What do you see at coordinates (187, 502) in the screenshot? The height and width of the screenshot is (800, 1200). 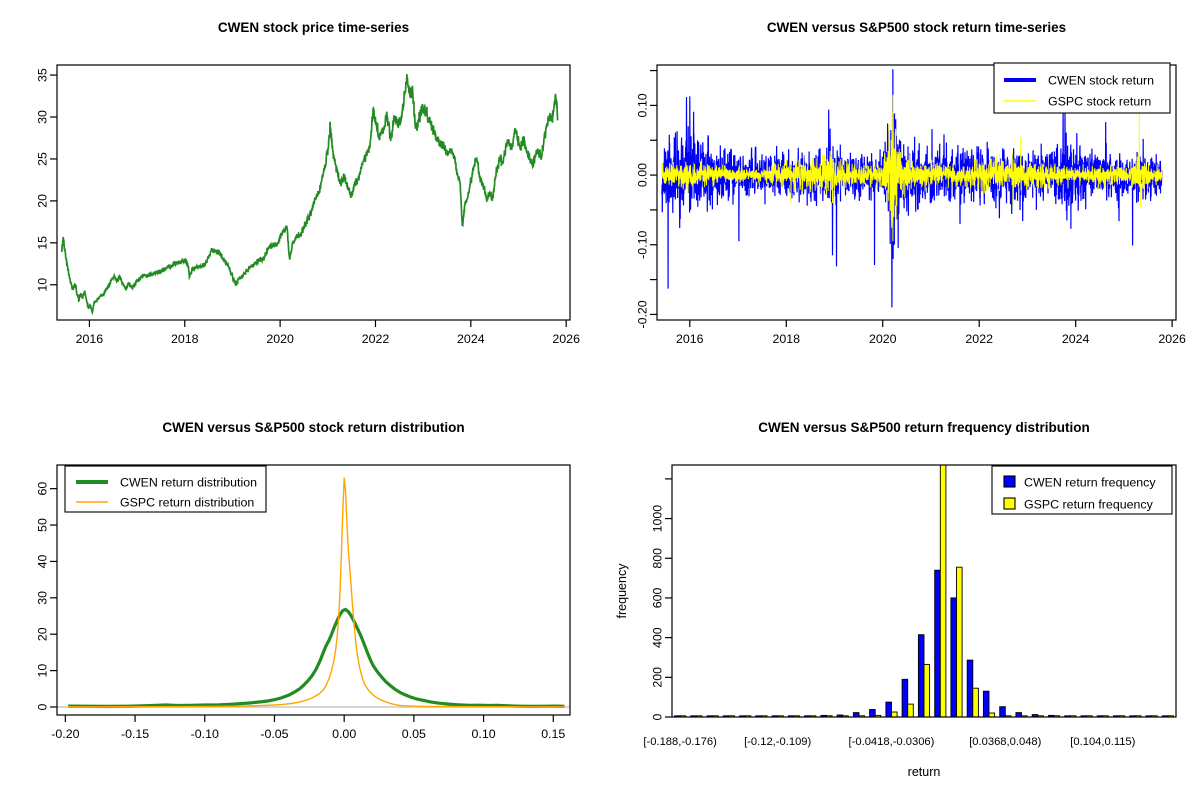 I see `legend-label: GSPC return distribution` at bounding box center [187, 502].